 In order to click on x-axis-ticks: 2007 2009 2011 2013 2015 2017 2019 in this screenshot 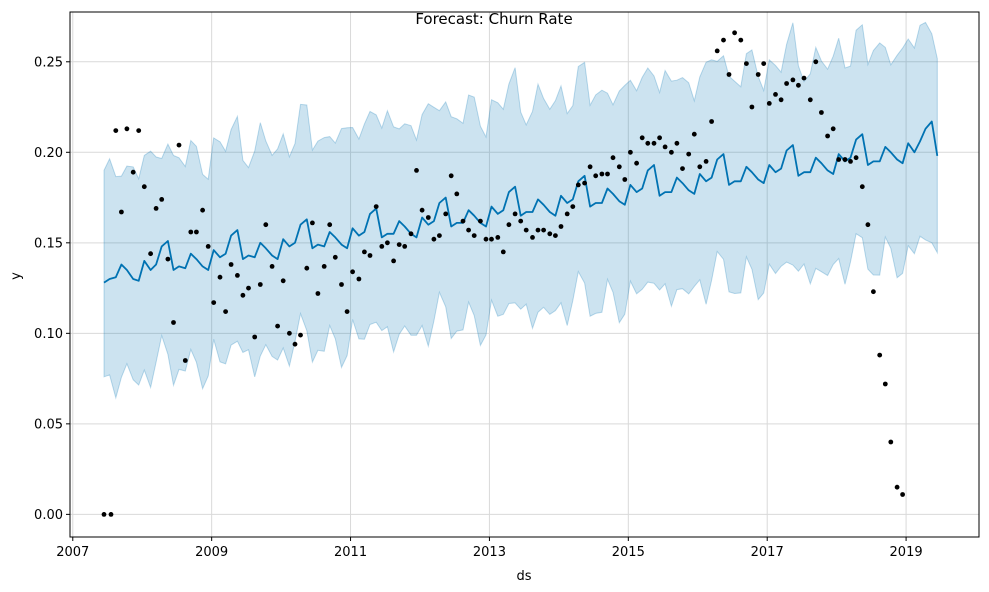, I will do `click(489, 548)`.